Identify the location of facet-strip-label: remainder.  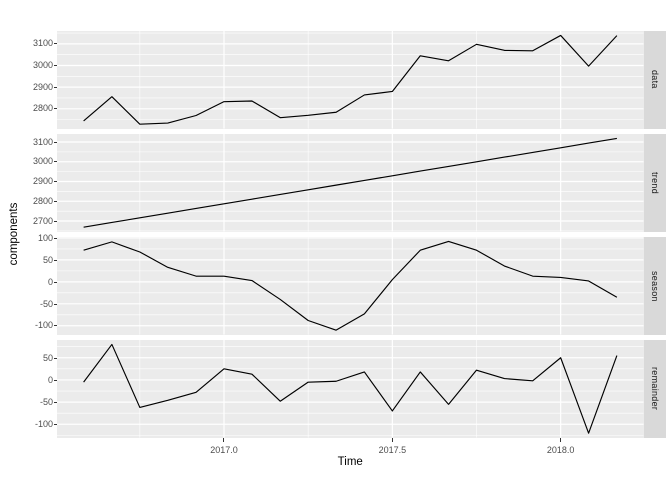
(654, 389).